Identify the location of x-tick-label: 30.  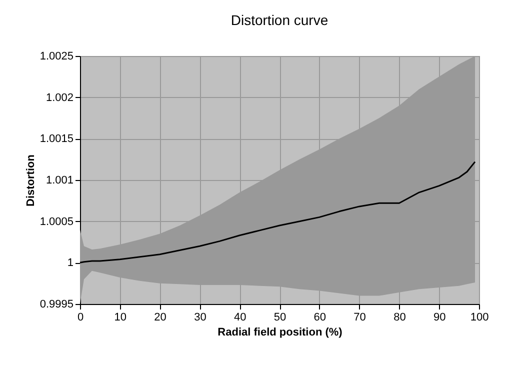
(200, 318).